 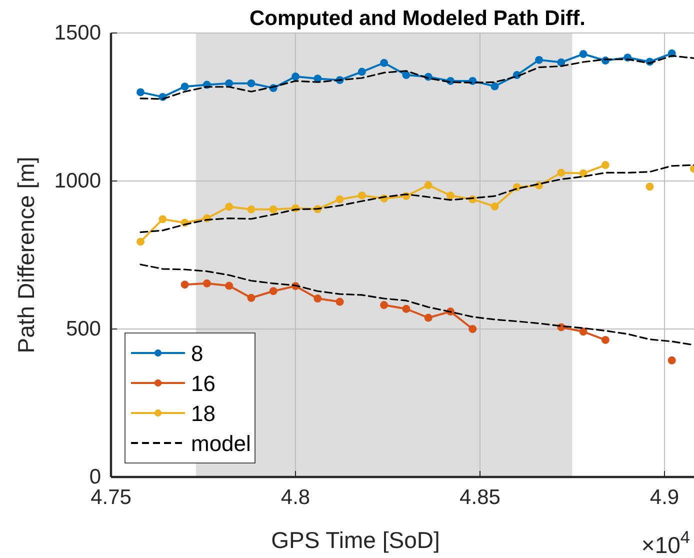 What do you see at coordinates (77, 33) in the screenshot?
I see `y-tick-label: 1500` at bounding box center [77, 33].